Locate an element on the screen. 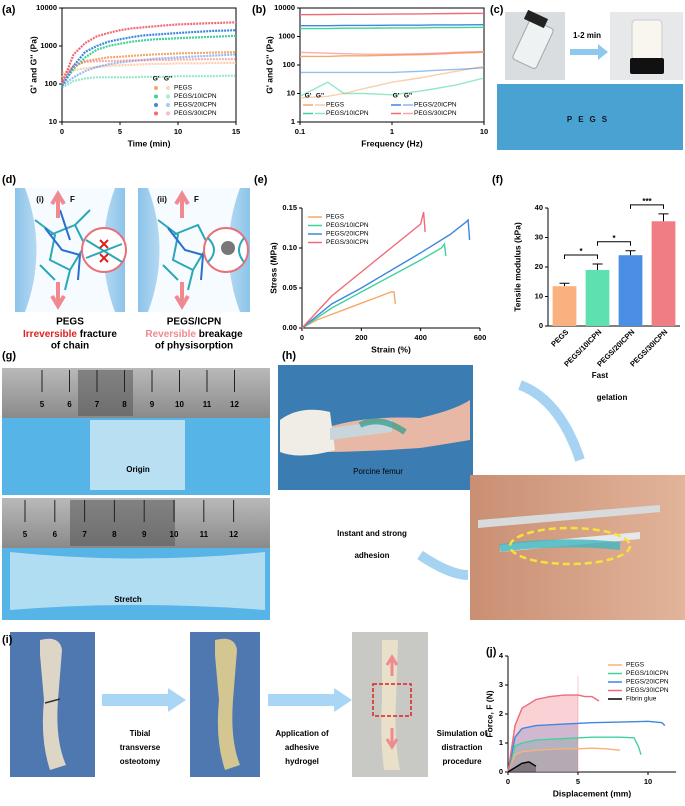 The width and height of the screenshot is (685, 806). y-axis-label: G' and G'' (Pa) is located at coordinates (33, 65).